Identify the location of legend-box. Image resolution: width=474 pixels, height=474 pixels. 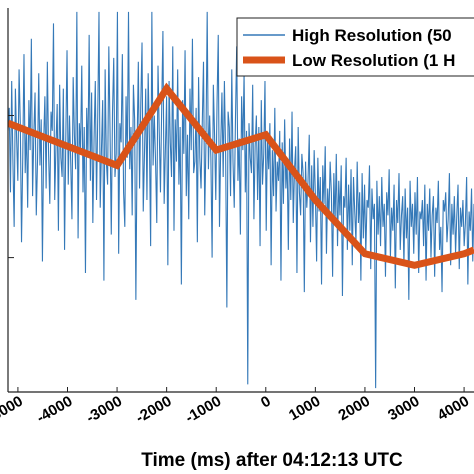
(355, 47).